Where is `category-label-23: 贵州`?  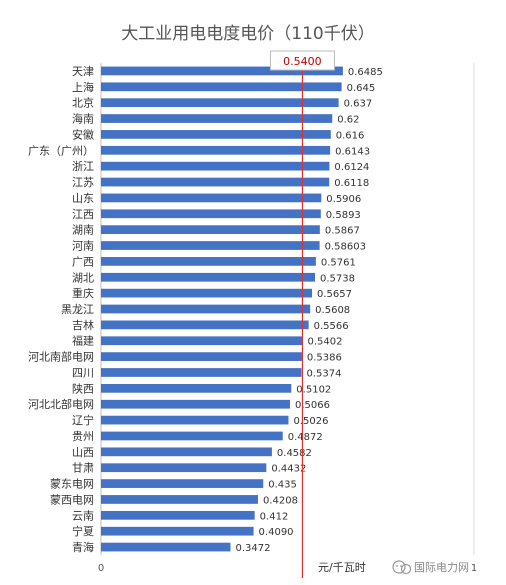 category-label-23: 贵州 is located at coordinates (83, 436).